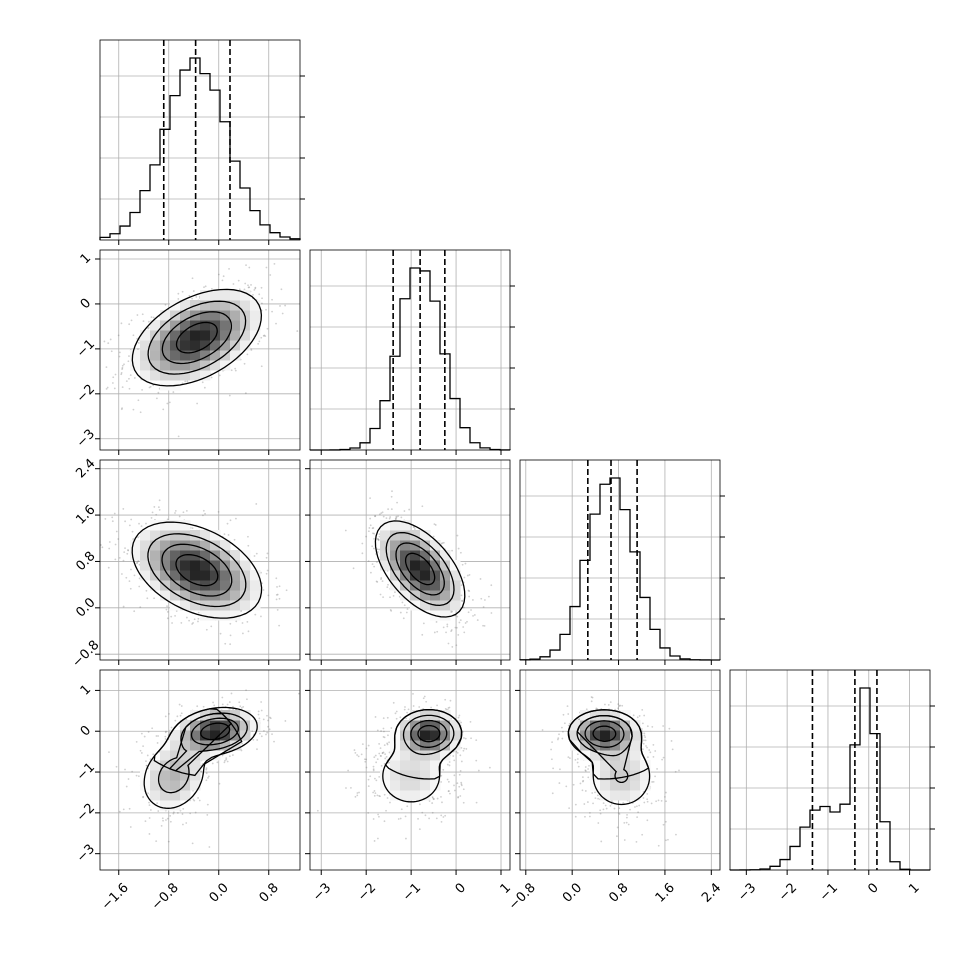  I want to click on panel-frame, so click(620, 560).